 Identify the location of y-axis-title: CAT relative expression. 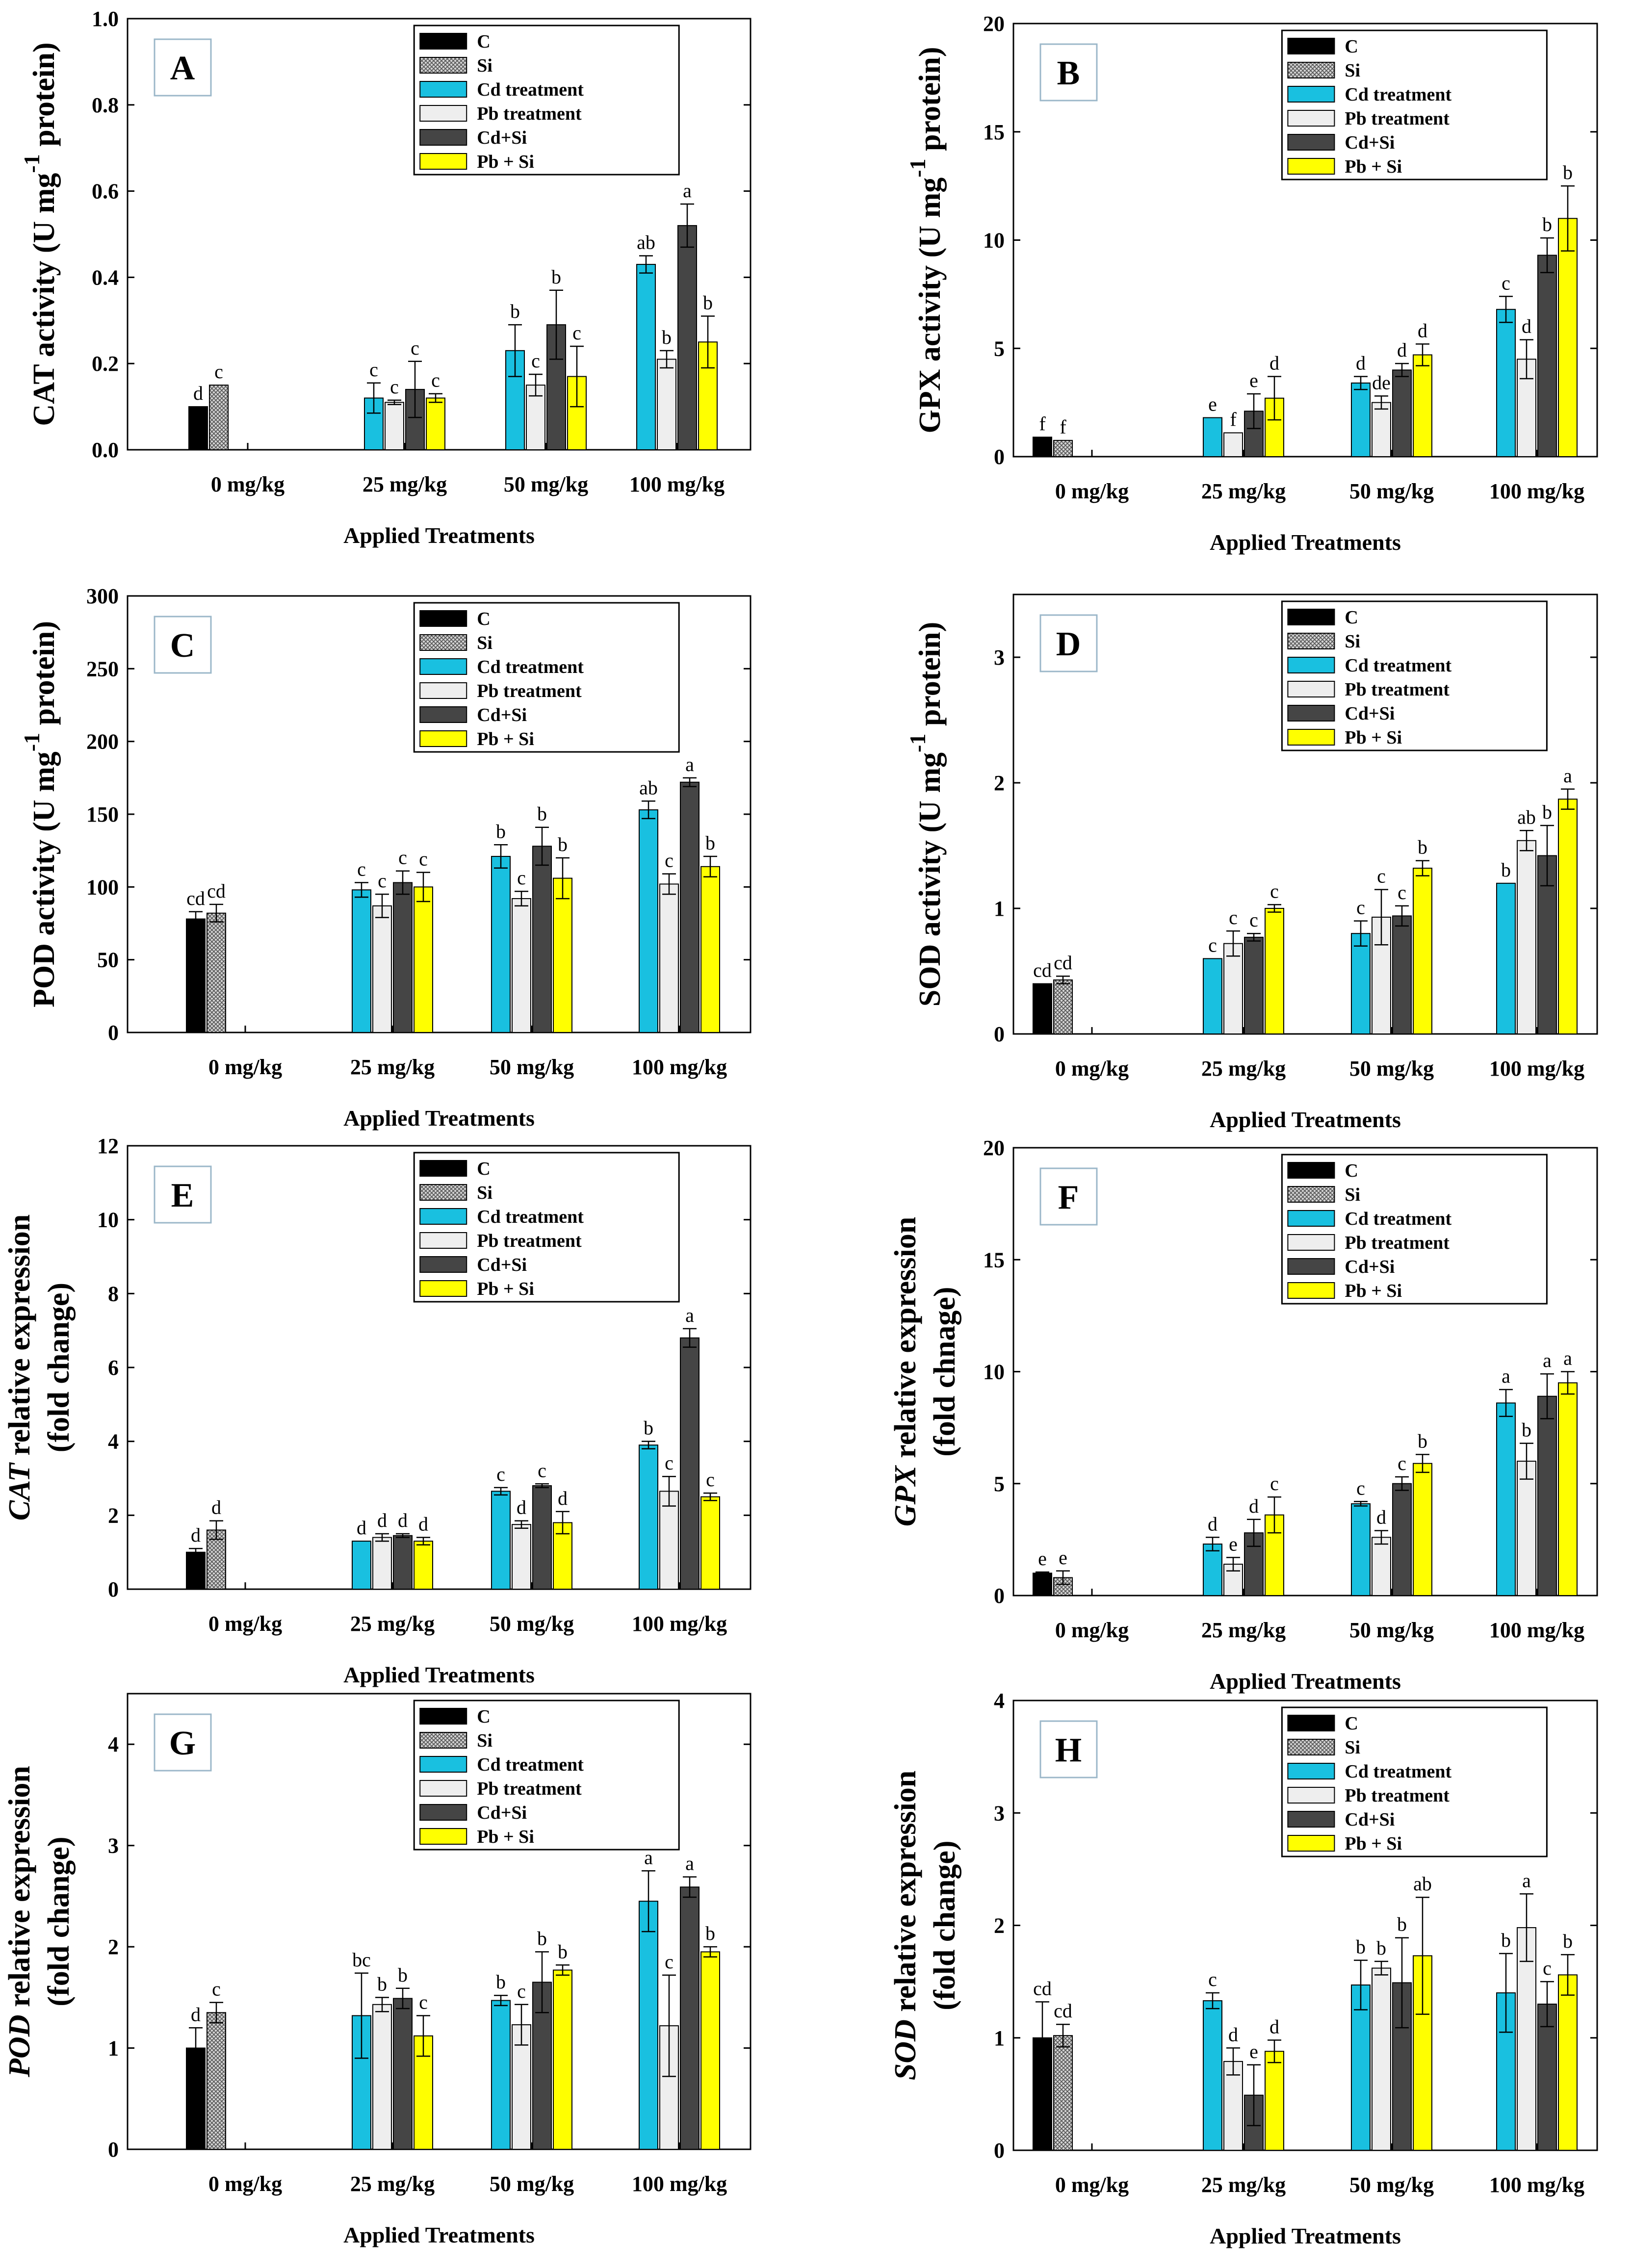
(19, 1368).